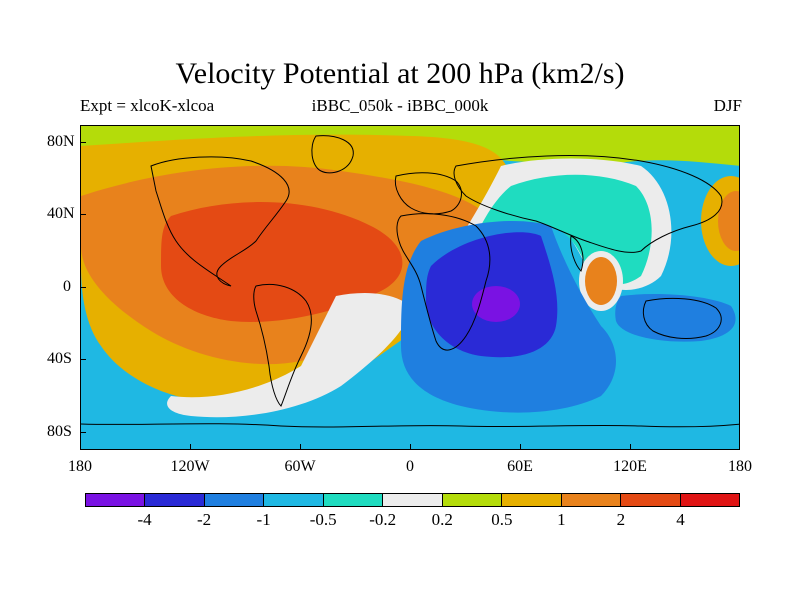  Describe the element at coordinates (442, 519) in the screenshot. I see `colorbar-label: 0.2` at that location.